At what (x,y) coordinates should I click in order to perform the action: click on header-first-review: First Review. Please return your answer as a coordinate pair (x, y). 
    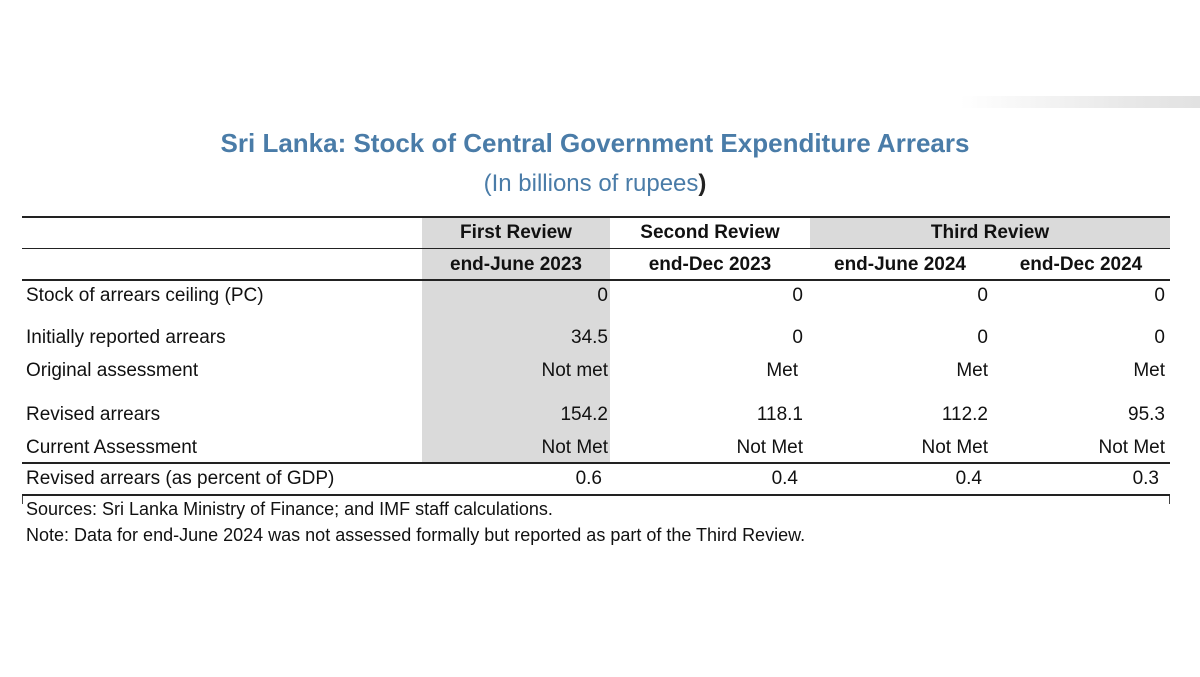
    Looking at the image, I should click on (516, 232).